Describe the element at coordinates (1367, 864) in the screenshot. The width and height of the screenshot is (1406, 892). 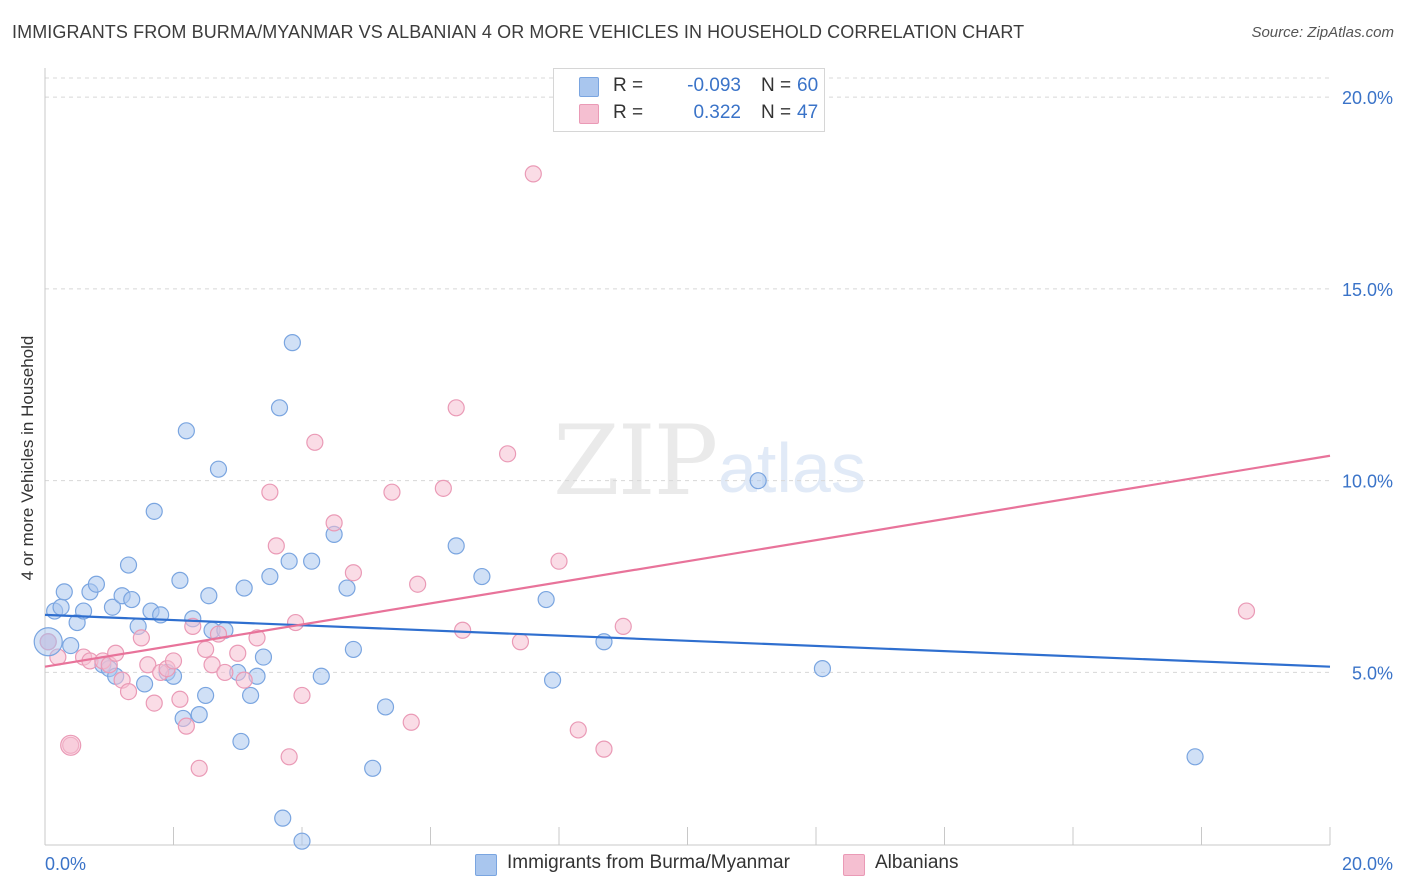
I see `x-tick-label-end: 20.0%` at that location.